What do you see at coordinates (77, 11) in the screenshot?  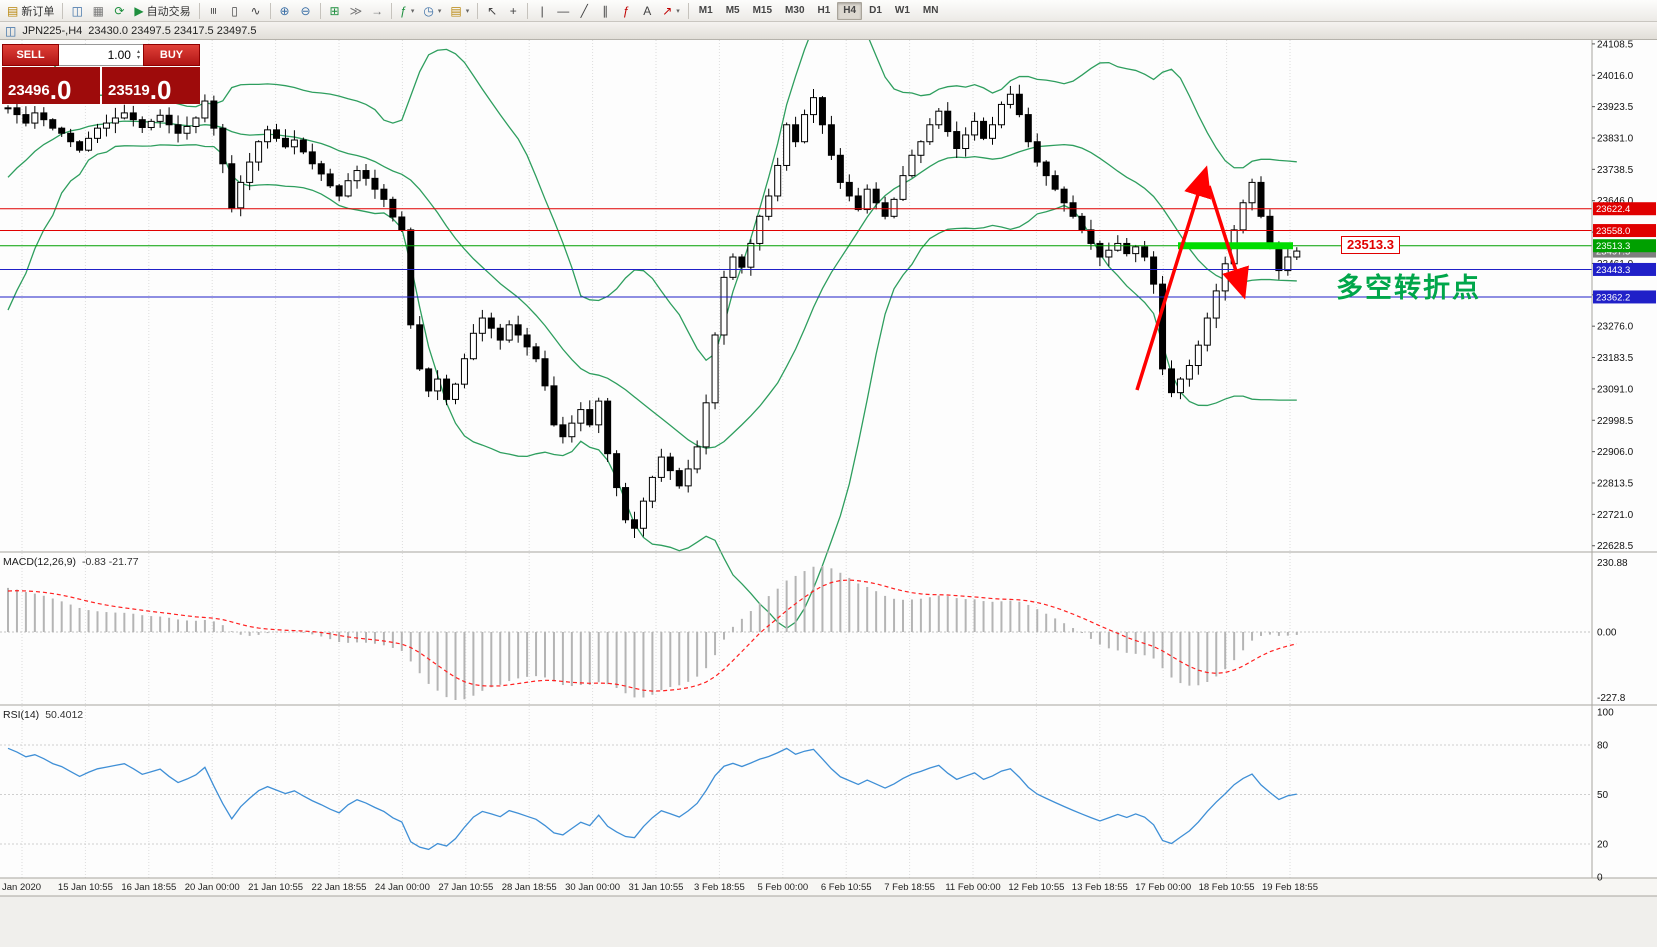 I see `market-watch-button: ◫` at bounding box center [77, 11].